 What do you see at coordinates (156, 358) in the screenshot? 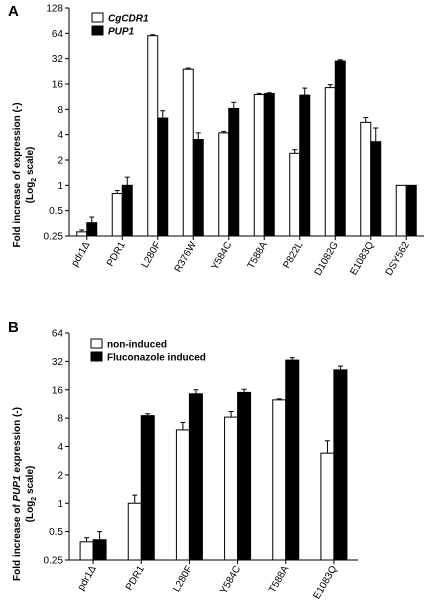
I see `legend-entry: Fluconazole induced` at bounding box center [156, 358].